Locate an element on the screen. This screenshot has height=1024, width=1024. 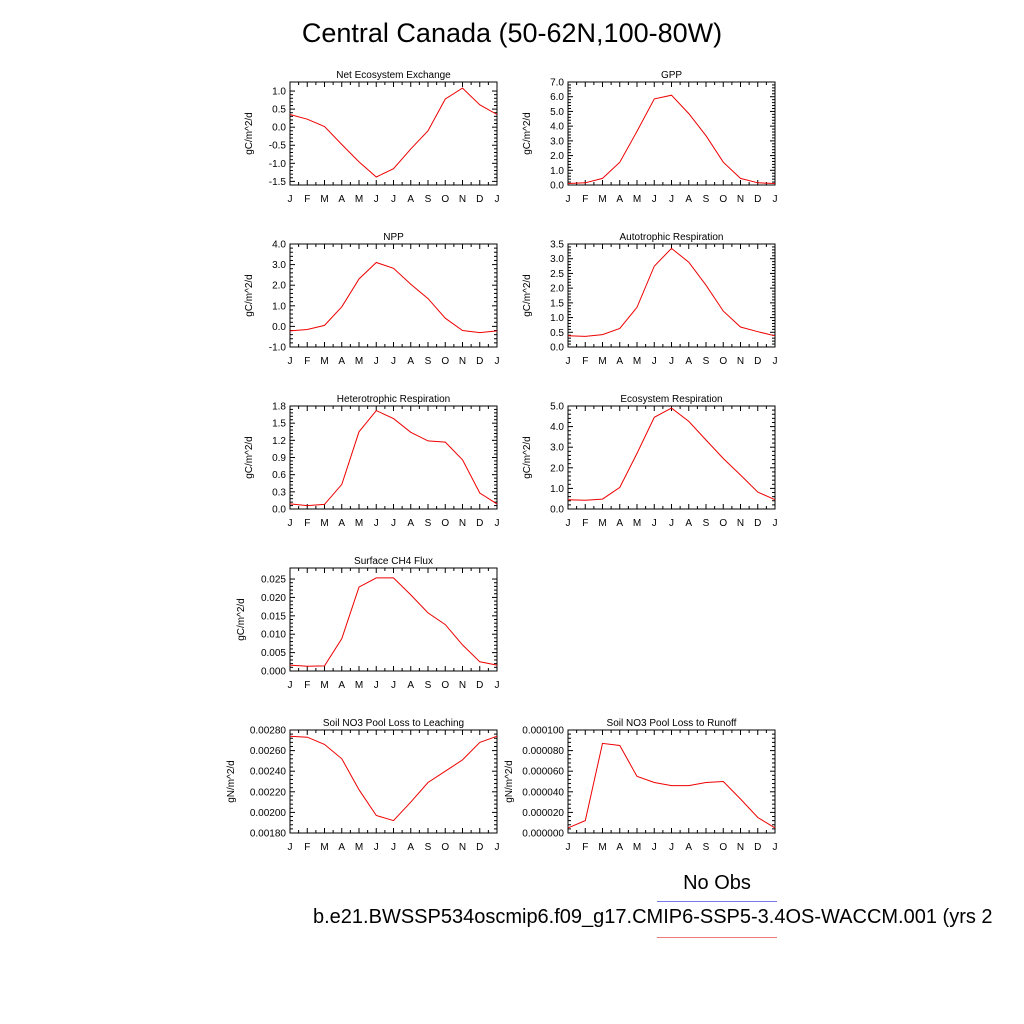
y-tick-label: 1.0 is located at coordinates (279, 306).